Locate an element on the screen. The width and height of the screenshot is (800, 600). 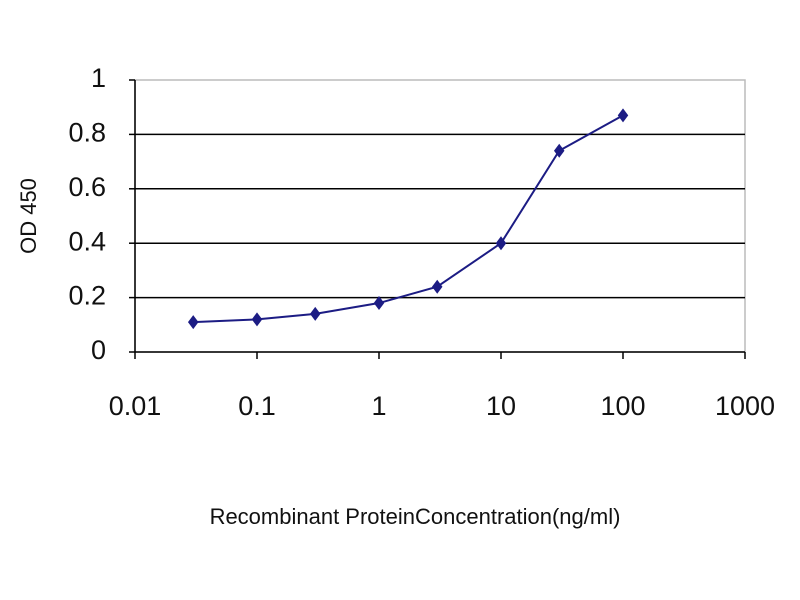
x-tick-label: 1000 is located at coordinates (745, 406).